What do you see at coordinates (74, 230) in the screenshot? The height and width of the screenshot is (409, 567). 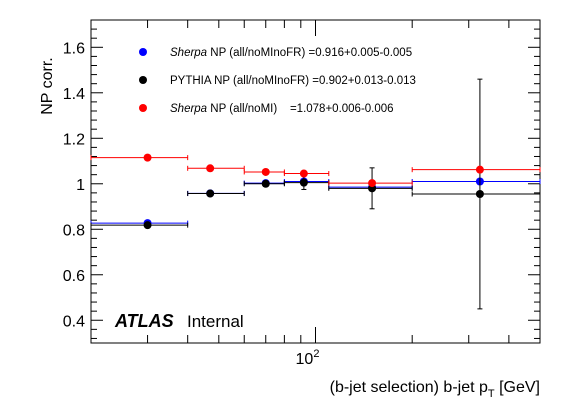 I see `y-tick-label: 0.8` at bounding box center [74, 230].